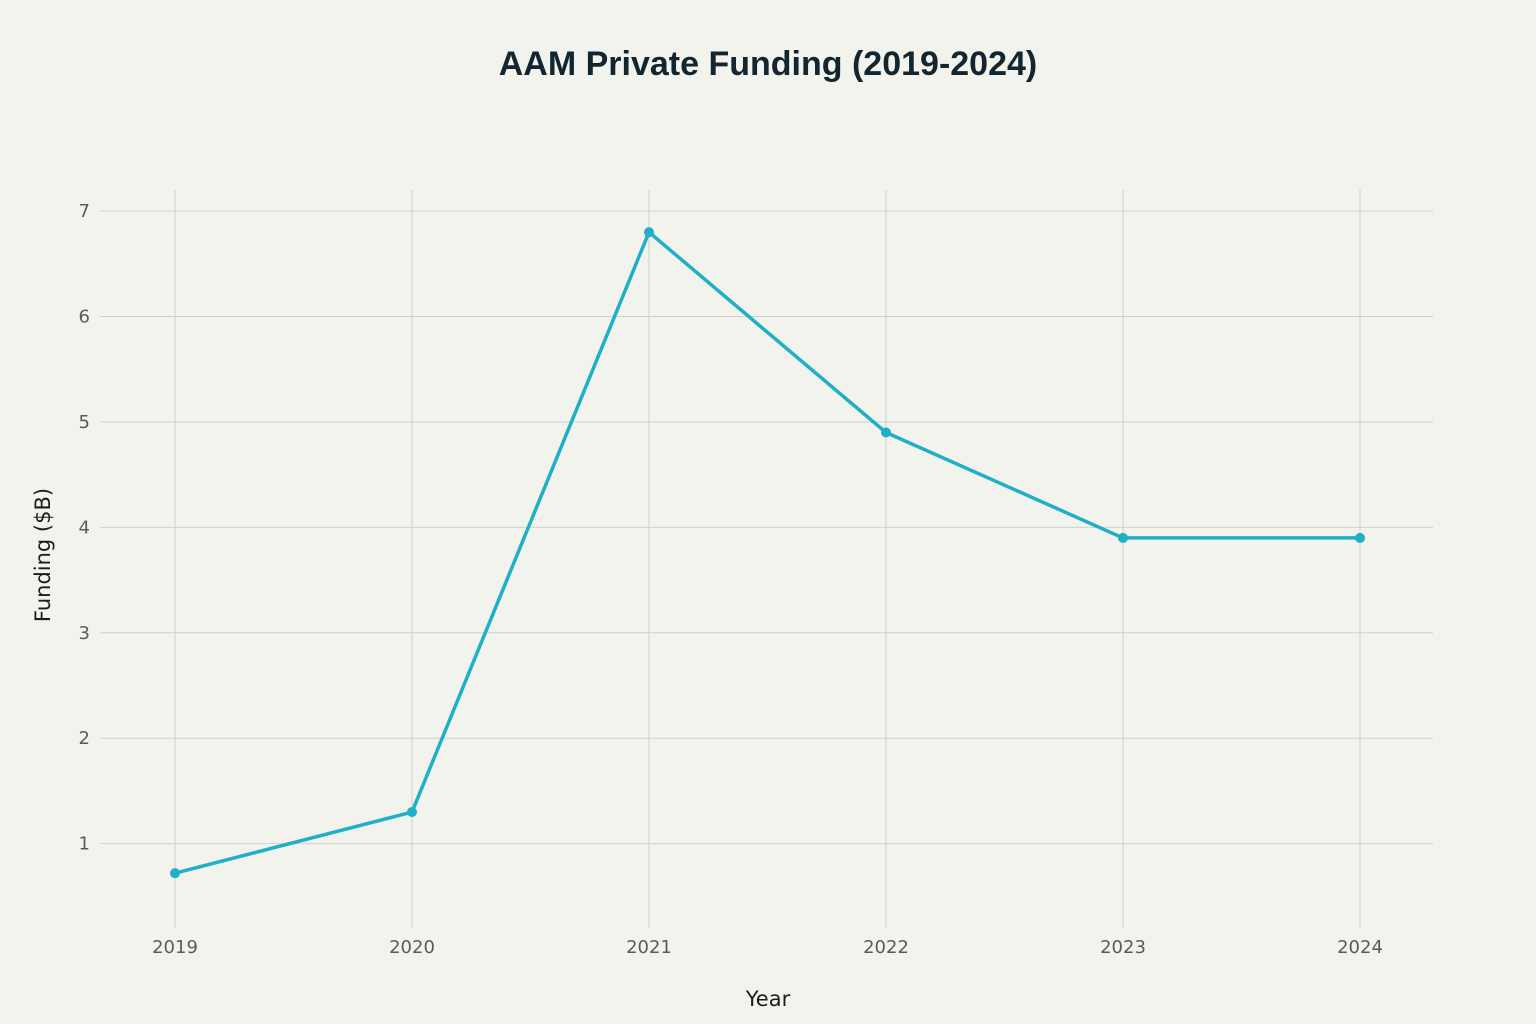 The image size is (1536, 1024). Describe the element at coordinates (412, 947) in the screenshot. I see `x-tick-label: 2020` at that location.